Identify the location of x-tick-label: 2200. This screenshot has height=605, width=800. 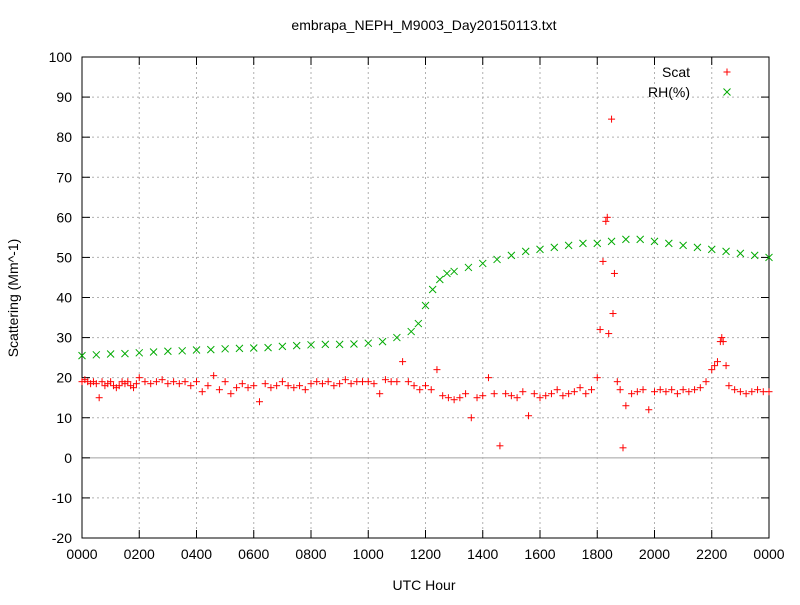
(711, 554).